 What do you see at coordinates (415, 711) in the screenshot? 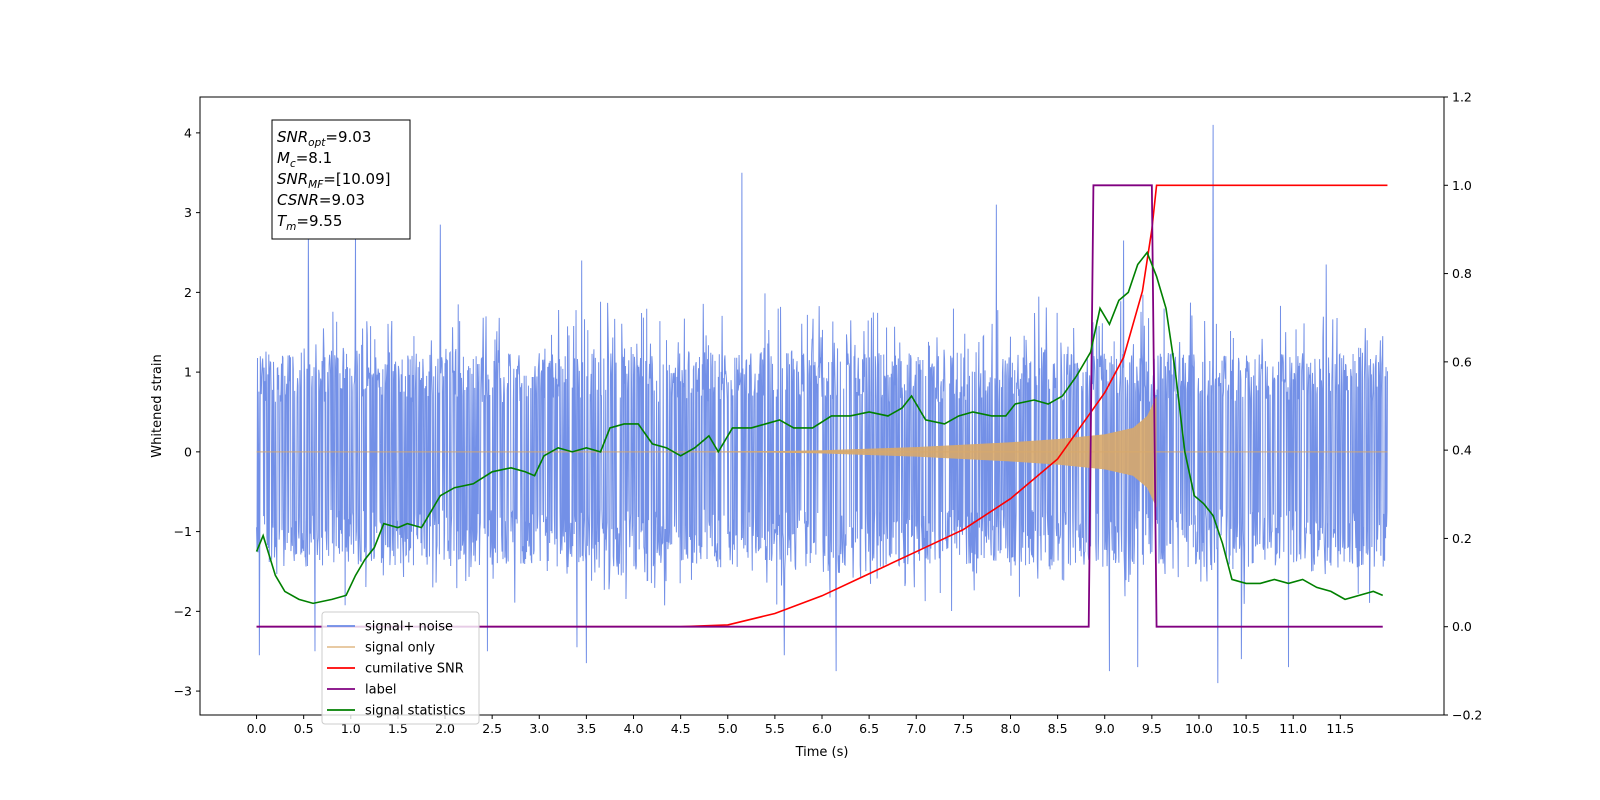
I see `legend-label: signal statistics` at bounding box center [415, 711].